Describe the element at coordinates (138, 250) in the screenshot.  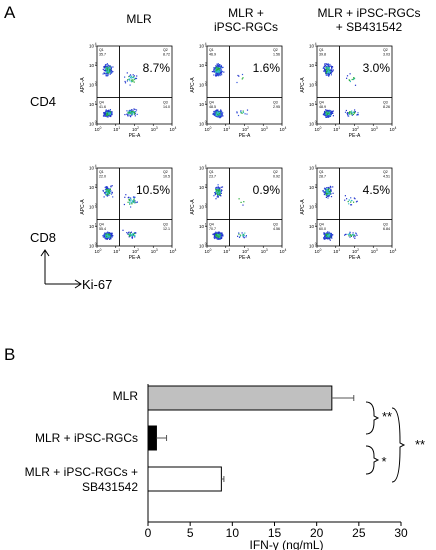
I see `x-tick-exponent: 2` at that location.